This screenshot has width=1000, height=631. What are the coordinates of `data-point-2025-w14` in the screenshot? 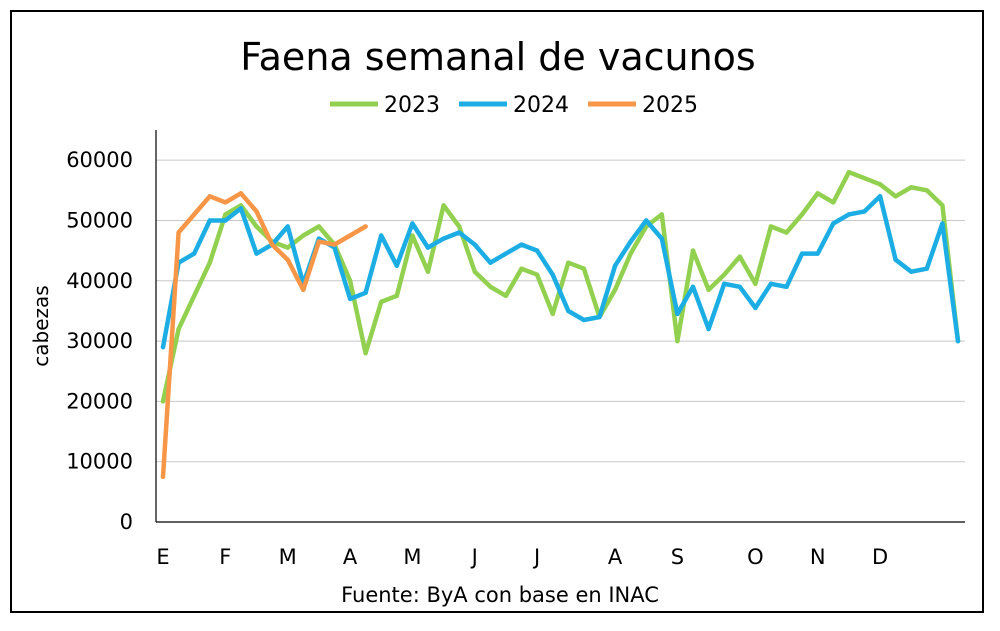 It's located at (365, 226).